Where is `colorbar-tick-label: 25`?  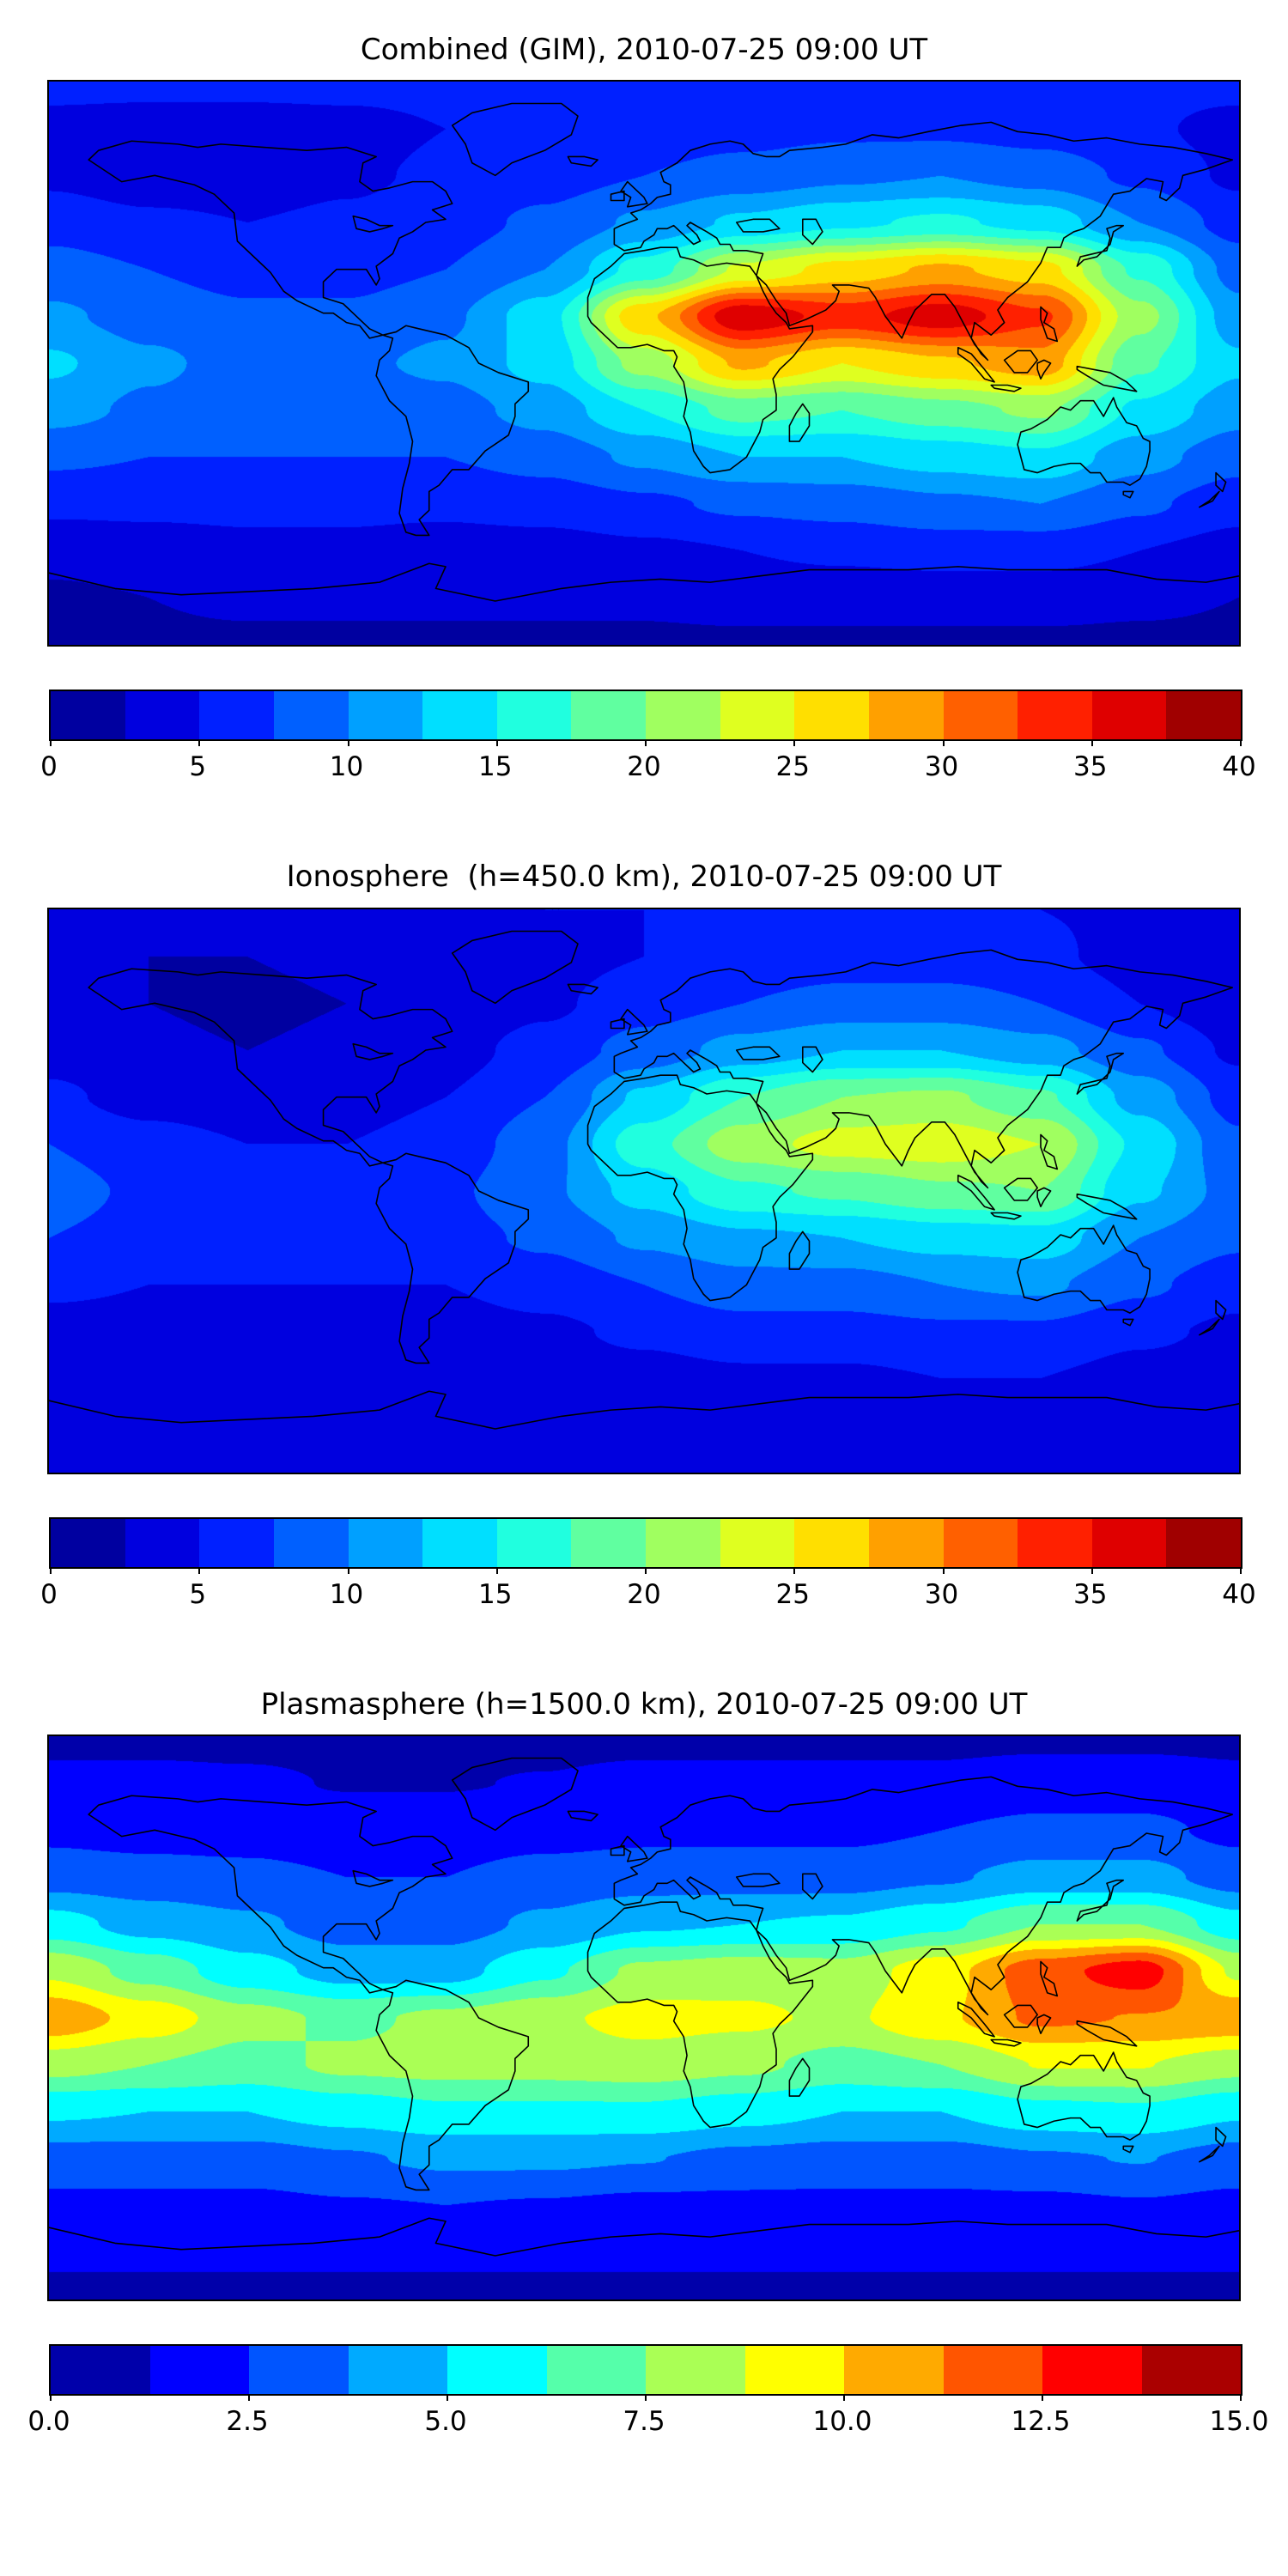 colorbar-tick-label: 25 is located at coordinates (792, 767).